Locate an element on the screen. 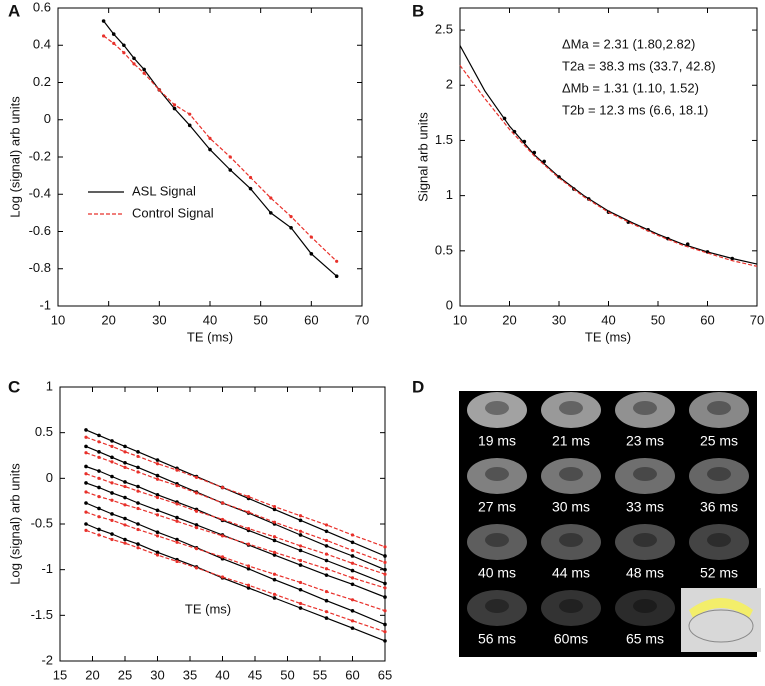  annotation: T2a = 38.3 ms (33.7, 42.8) is located at coordinates (639, 65).